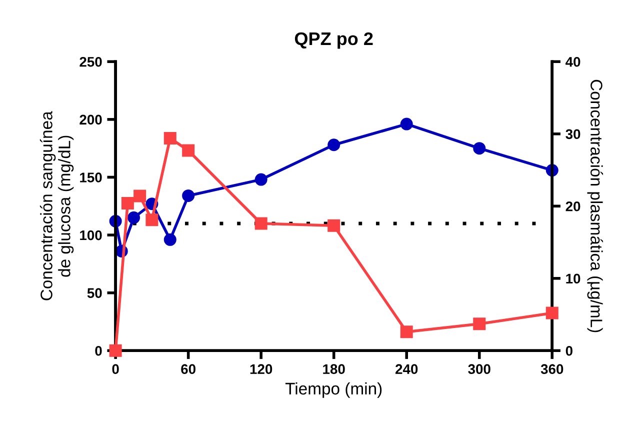 The height and width of the screenshot is (425, 642). What do you see at coordinates (91, 235) in the screenshot?
I see `y-tick-label: 100` at bounding box center [91, 235].